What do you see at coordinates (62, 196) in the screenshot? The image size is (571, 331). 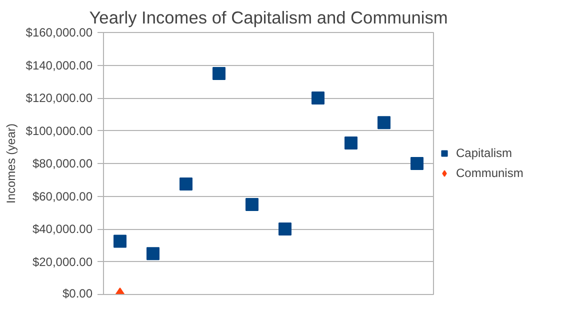 I see `y-tick-label: $60,000.00` at bounding box center [62, 196].